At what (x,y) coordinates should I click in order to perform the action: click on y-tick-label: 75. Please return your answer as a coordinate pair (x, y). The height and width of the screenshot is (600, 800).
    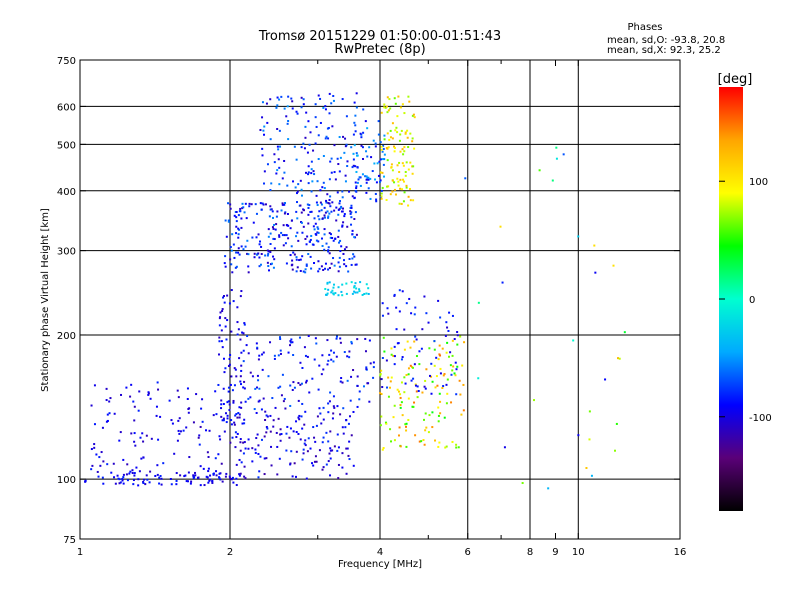
    Looking at the image, I should click on (69, 540).